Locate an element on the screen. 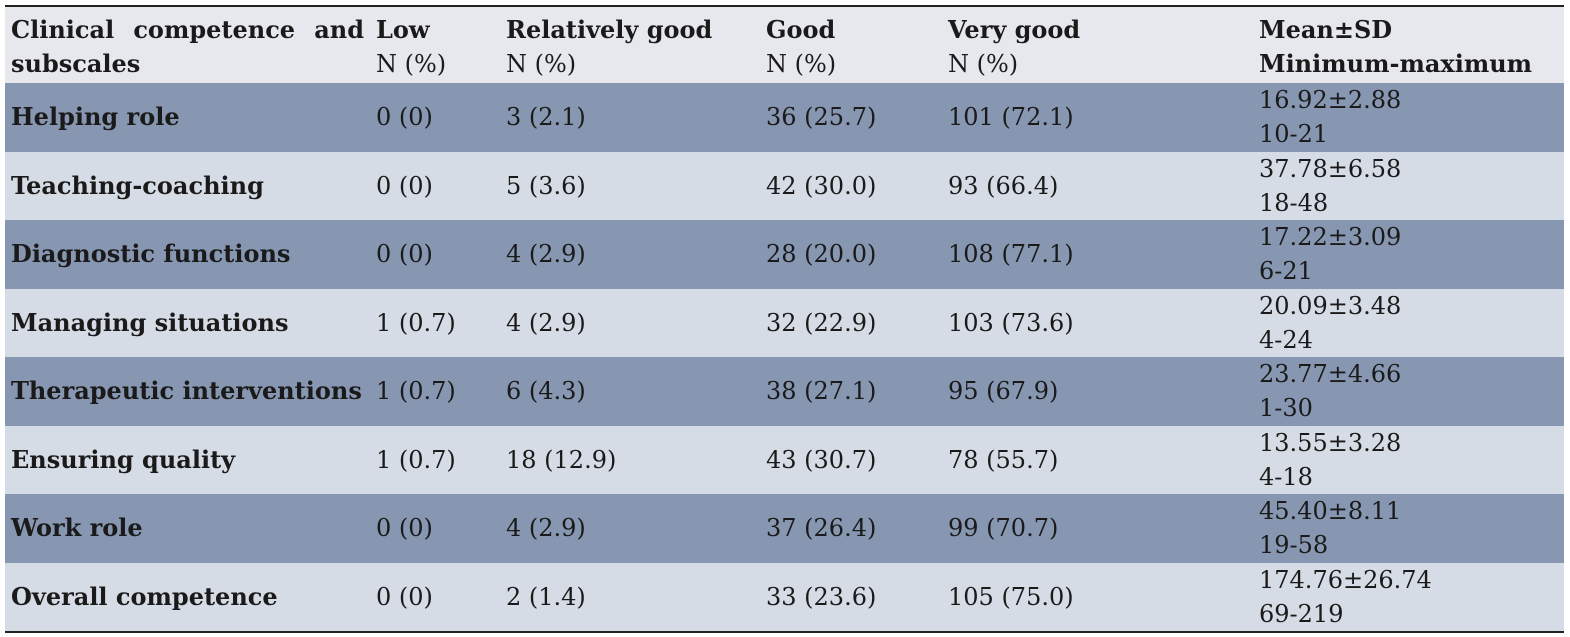 The image size is (1570, 637). header-very-good-sub: N (%) is located at coordinates (983, 64).